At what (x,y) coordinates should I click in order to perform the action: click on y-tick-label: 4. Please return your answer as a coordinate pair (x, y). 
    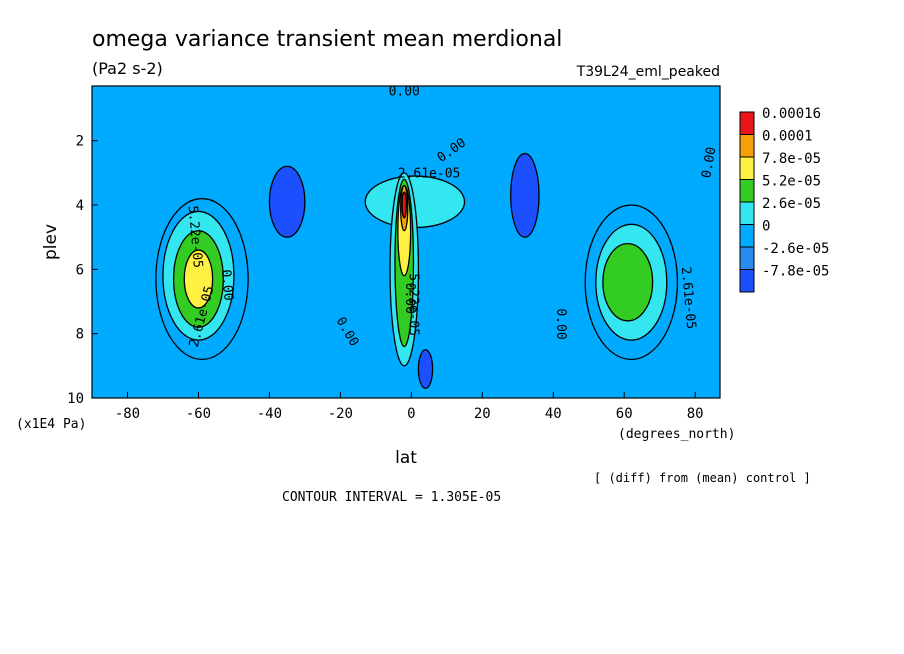
    Looking at the image, I should click on (80, 206).